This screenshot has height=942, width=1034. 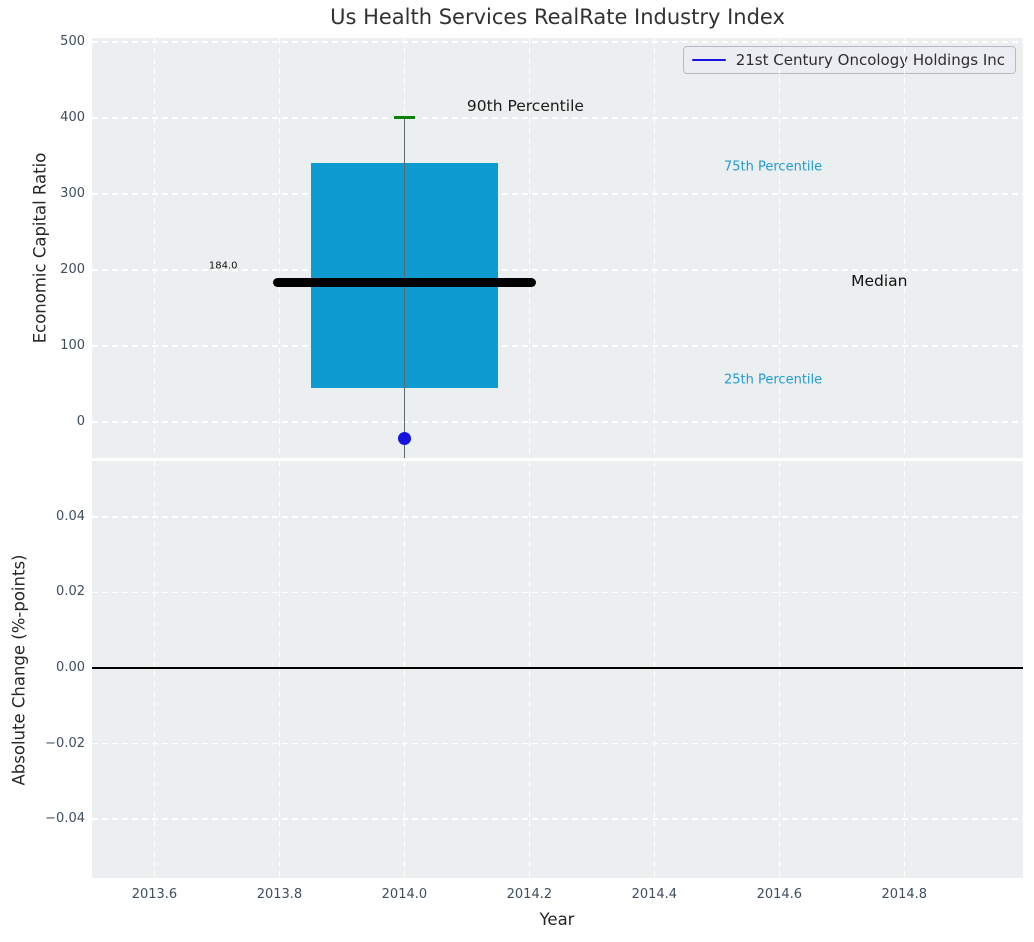 What do you see at coordinates (708, 60) in the screenshot?
I see `legend-line-swatch` at bounding box center [708, 60].